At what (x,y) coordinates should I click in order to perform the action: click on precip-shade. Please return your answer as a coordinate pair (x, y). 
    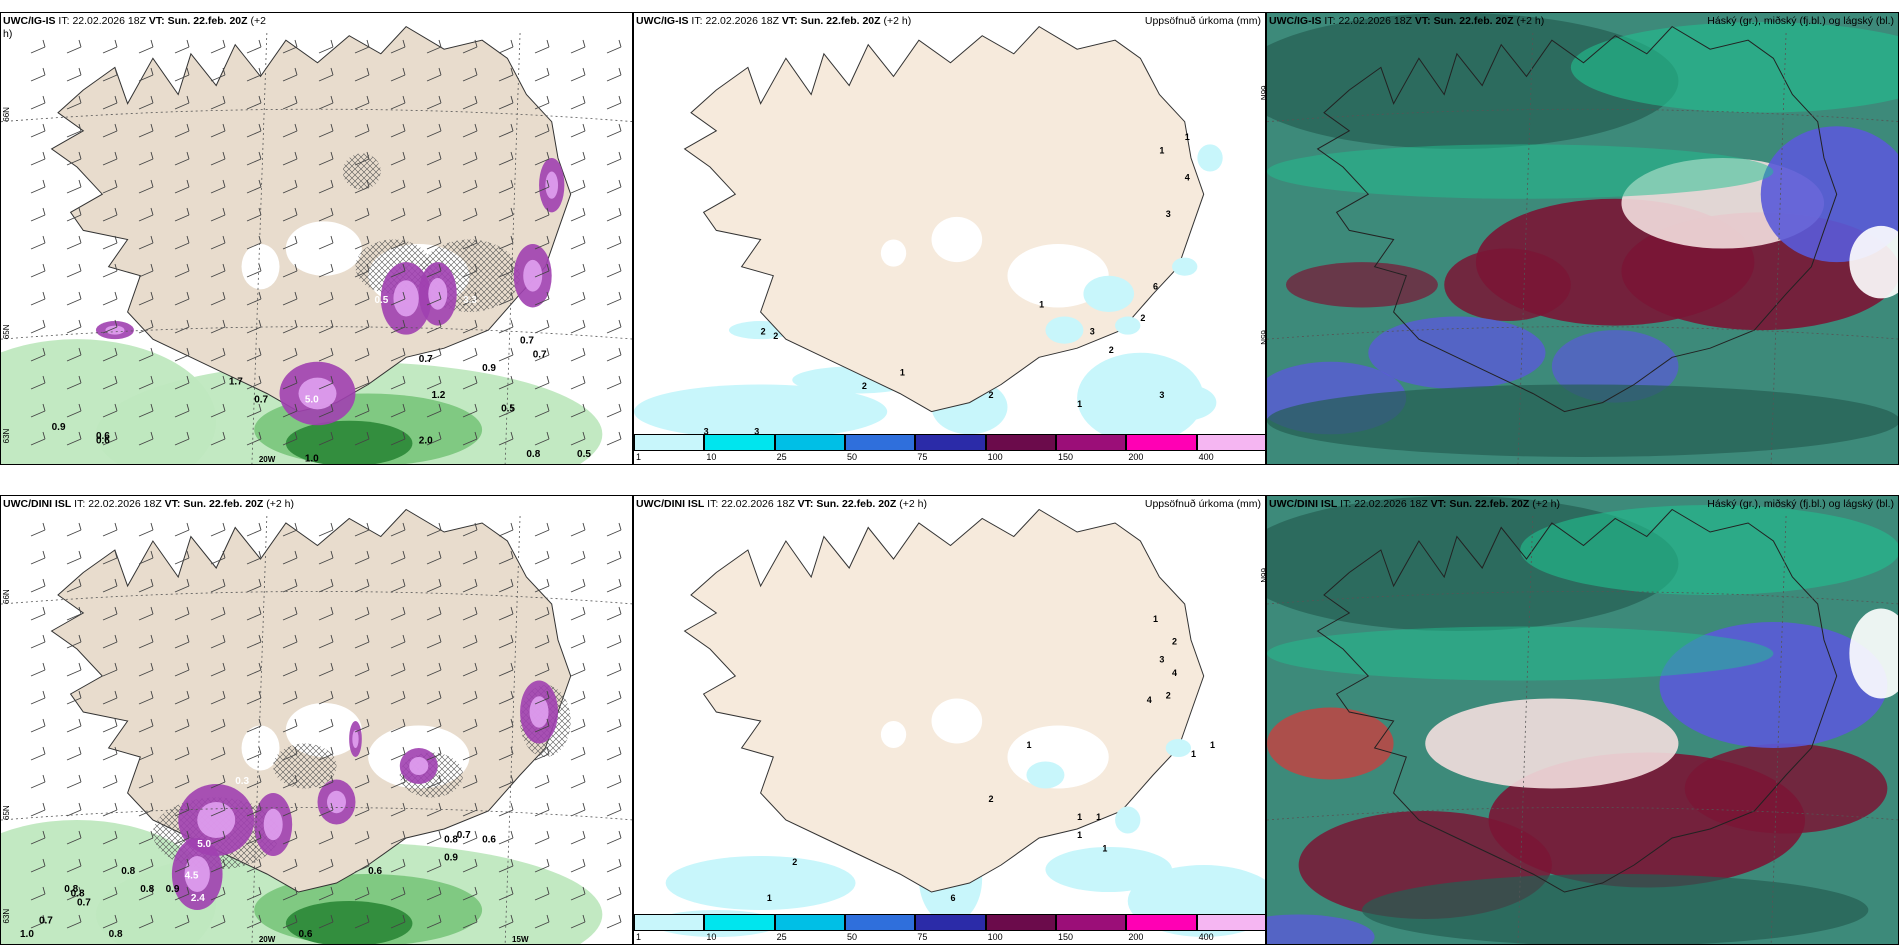
    Looking at the image, I should click on (349, 922).